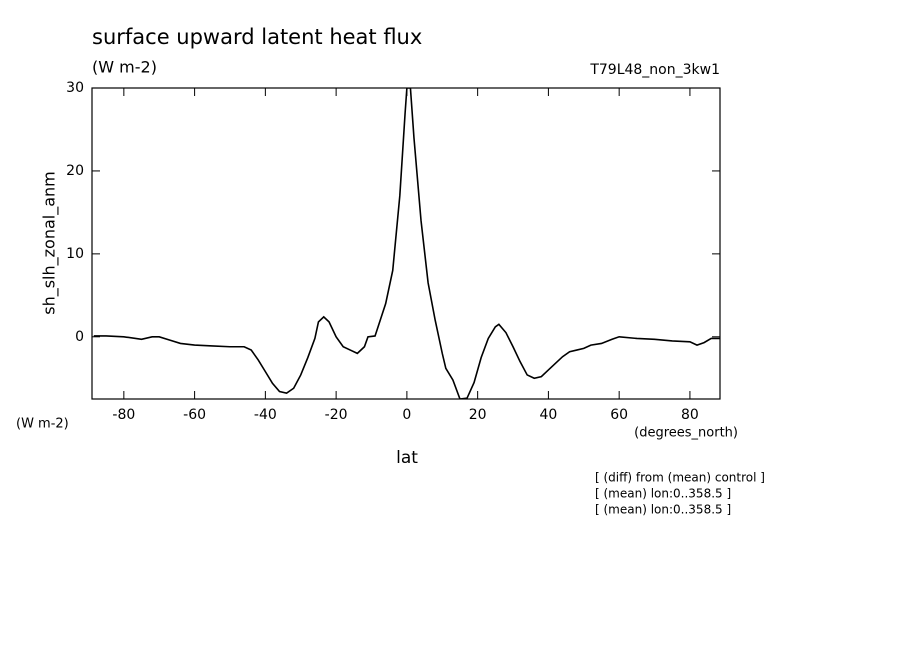  I want to click on chart-title: surface upward latent heat flux, so click(257, 37).